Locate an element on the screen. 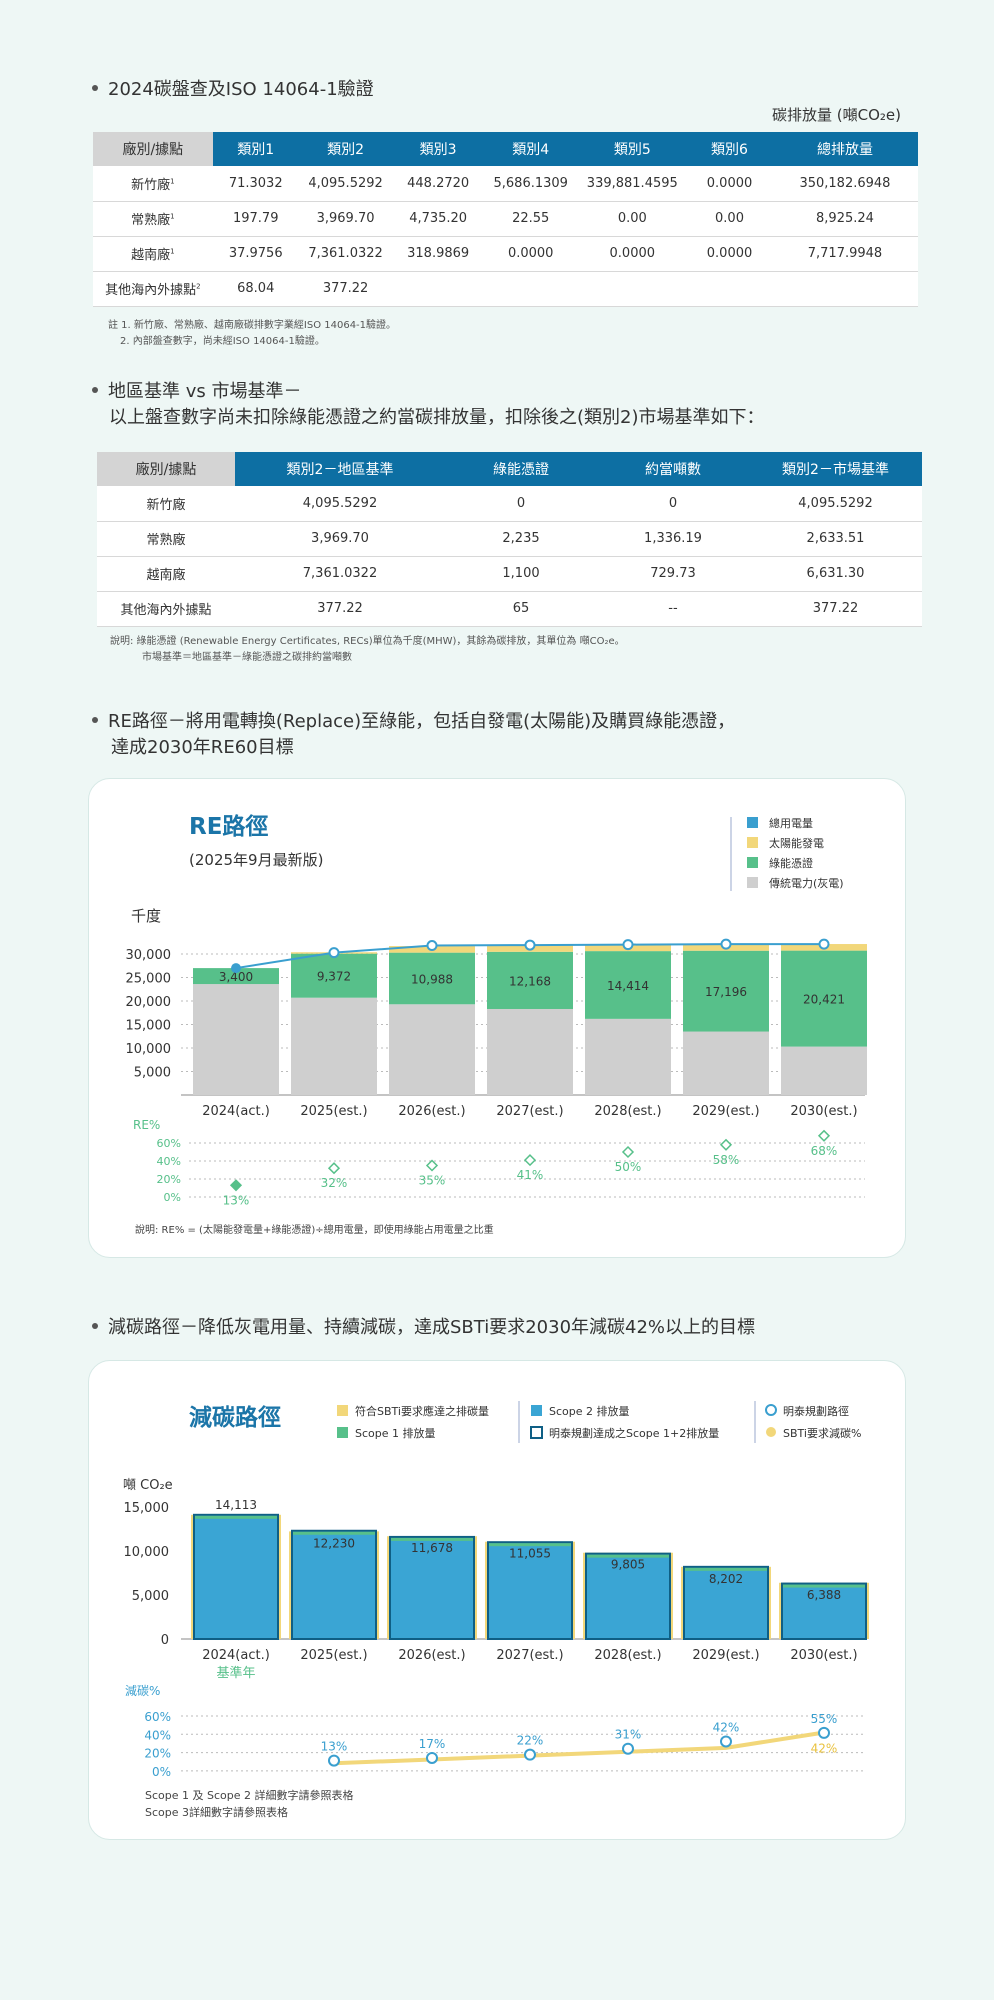 This screenshot has width=994, height=2000. footnote-mark: 2 is located at coordinates (198, 286).